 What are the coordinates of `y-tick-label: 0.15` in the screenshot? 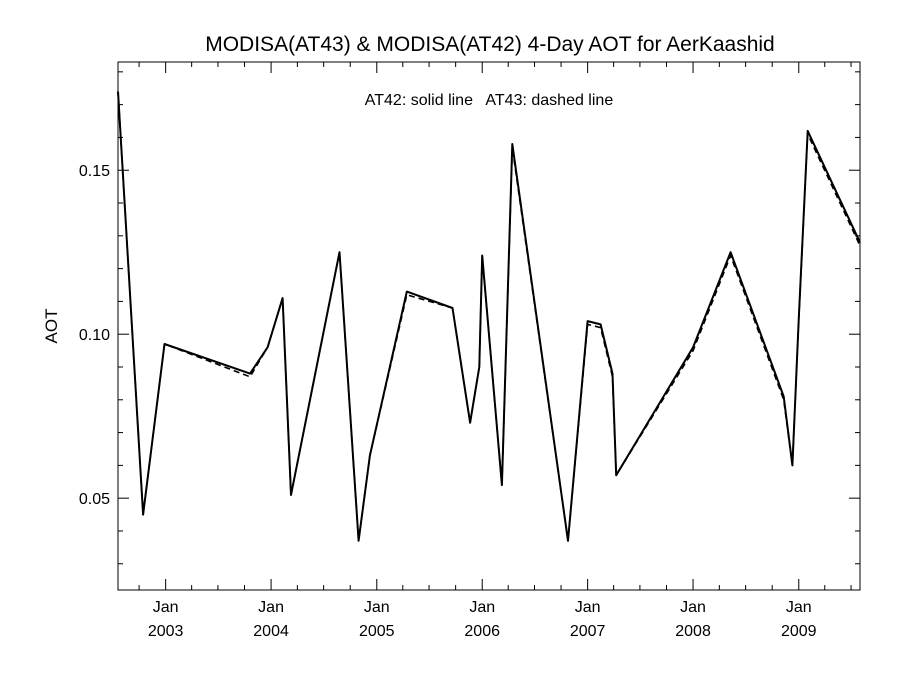 It's located at (94, 171).